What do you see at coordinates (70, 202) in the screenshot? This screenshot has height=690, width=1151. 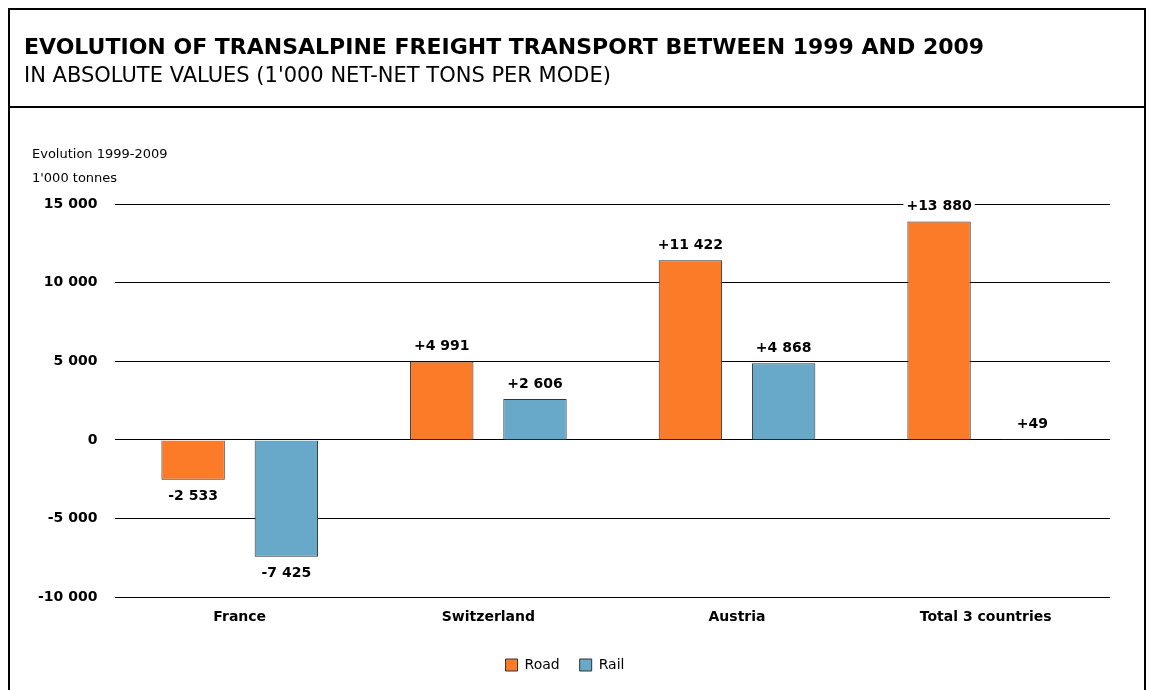 I see `y-tick-label: 15 000` at bounding box center [70, 202].